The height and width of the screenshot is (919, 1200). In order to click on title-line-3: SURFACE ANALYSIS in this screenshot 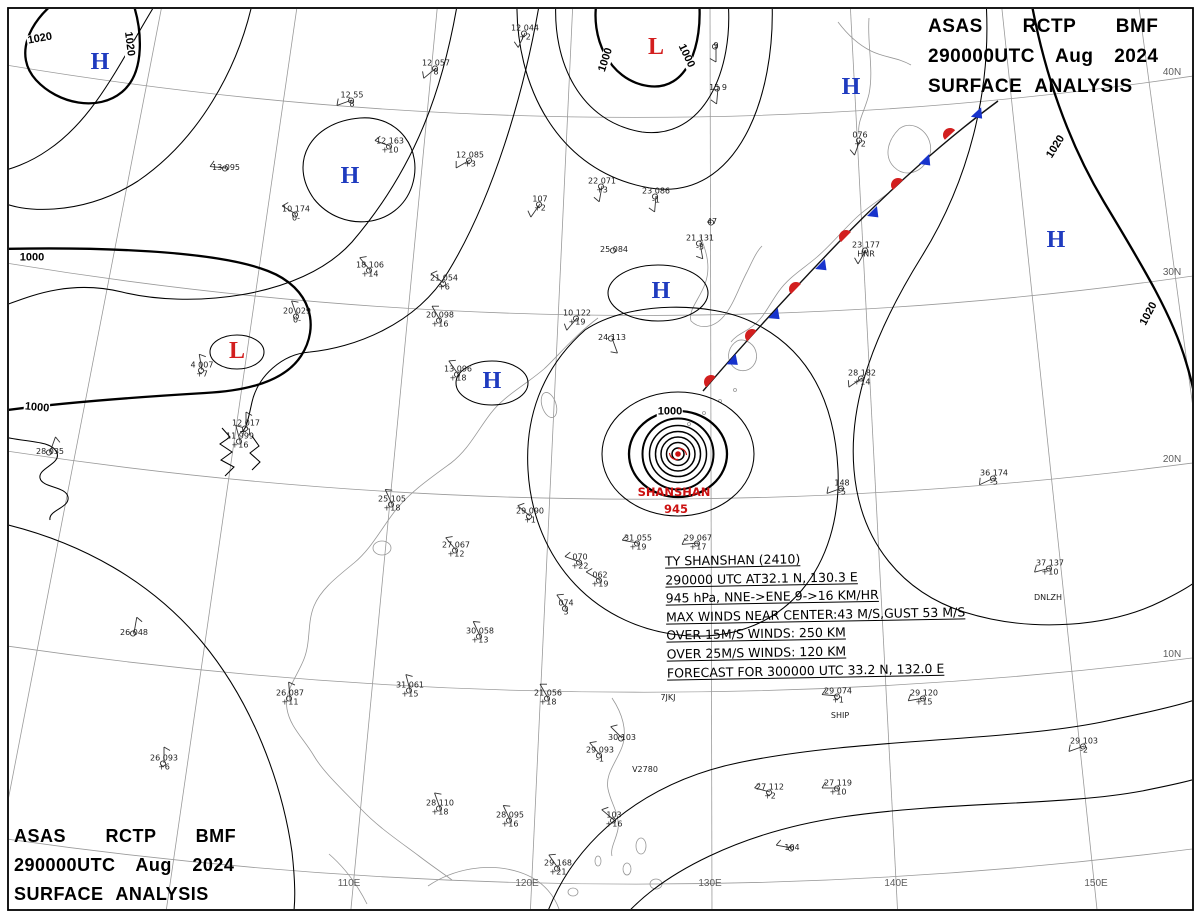, I will do `click(1030, 86)`.